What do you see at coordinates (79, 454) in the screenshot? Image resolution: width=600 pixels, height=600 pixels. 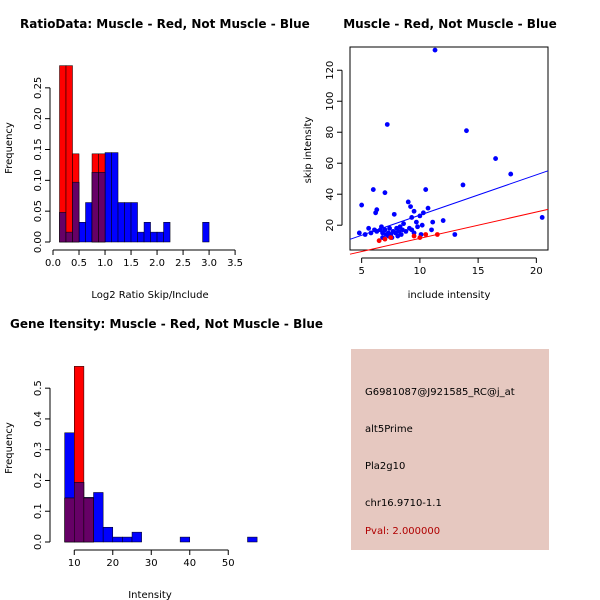 I see `intensity-red-bars` at bounding box center [79, 454].